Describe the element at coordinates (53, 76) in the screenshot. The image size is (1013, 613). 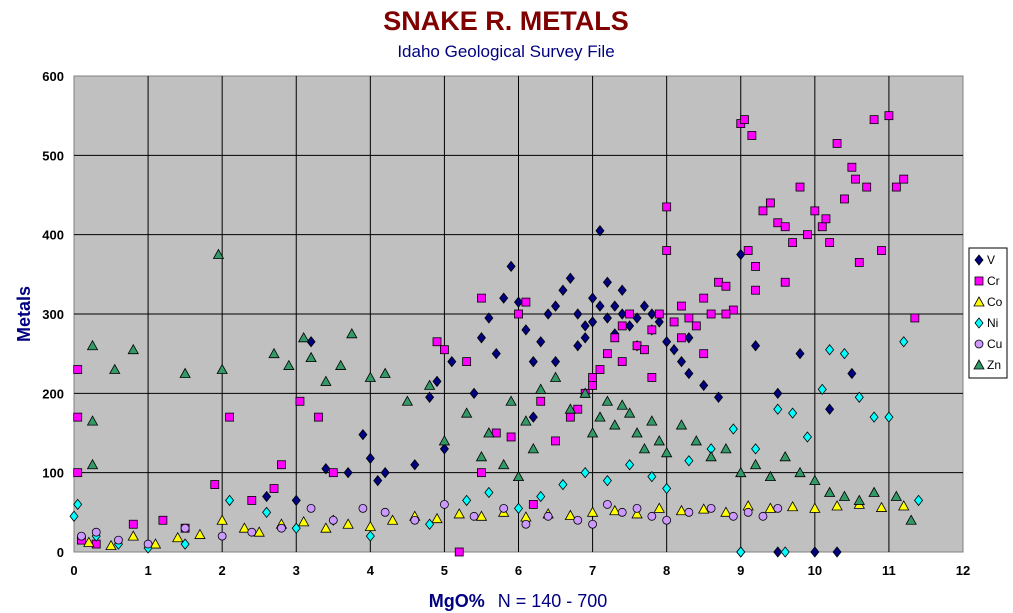
I see `y-tick-label: 600` at that location.